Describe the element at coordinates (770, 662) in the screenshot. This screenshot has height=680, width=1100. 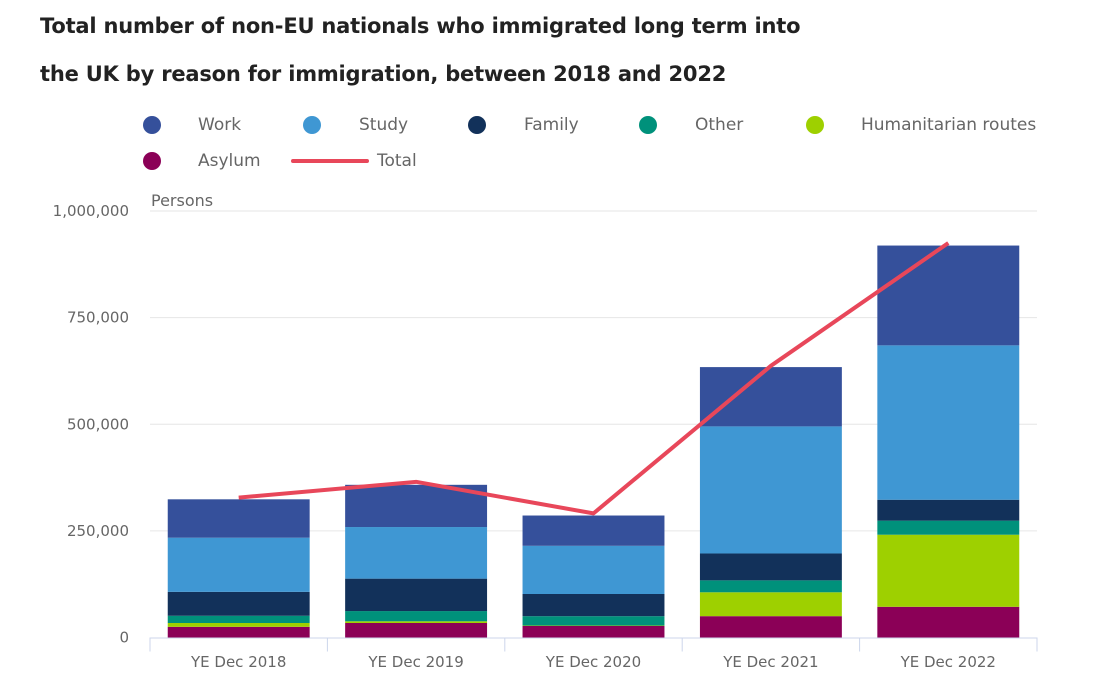
I see `x-tick-label: YE Dec 2021` at that location.